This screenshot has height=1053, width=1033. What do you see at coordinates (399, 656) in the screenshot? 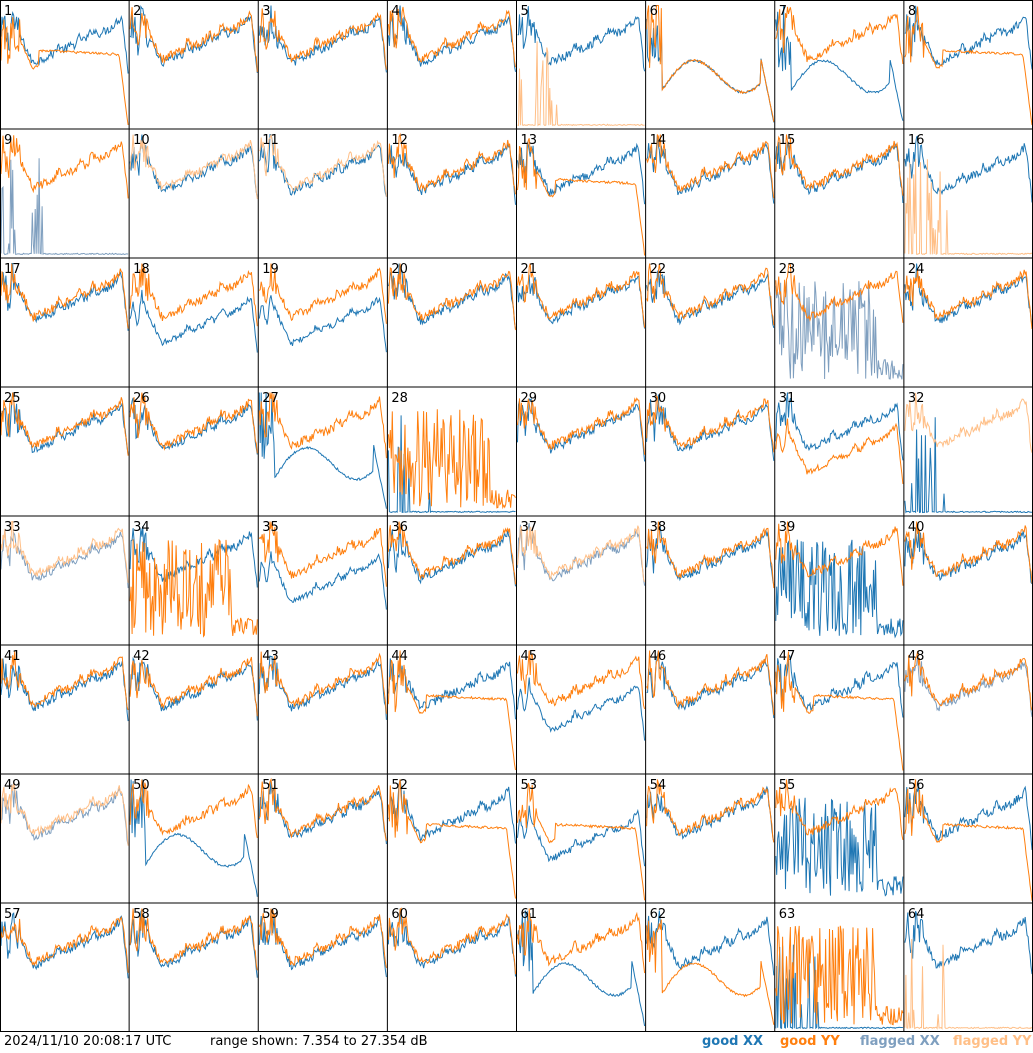
I see `panel-label-44: 44` at bounding box center [399, 656].